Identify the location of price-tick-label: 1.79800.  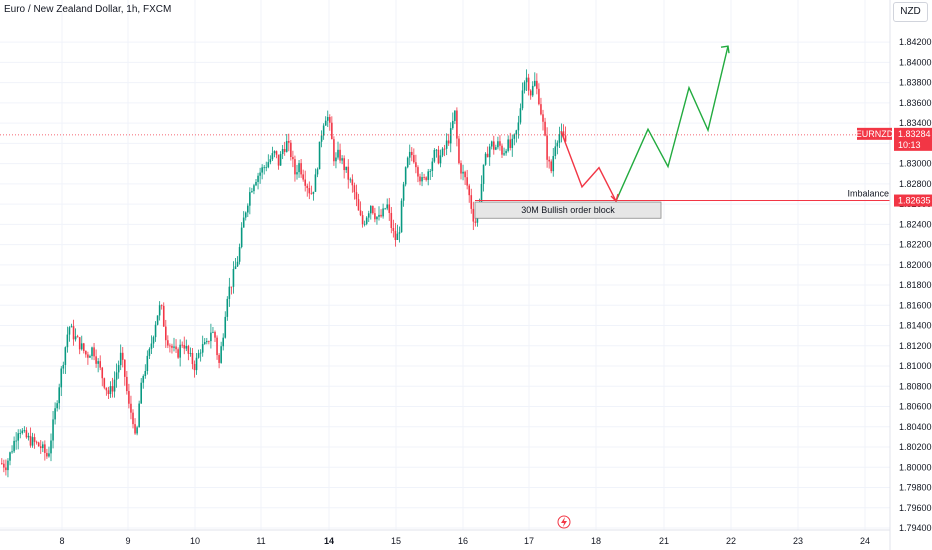
(915, 488).